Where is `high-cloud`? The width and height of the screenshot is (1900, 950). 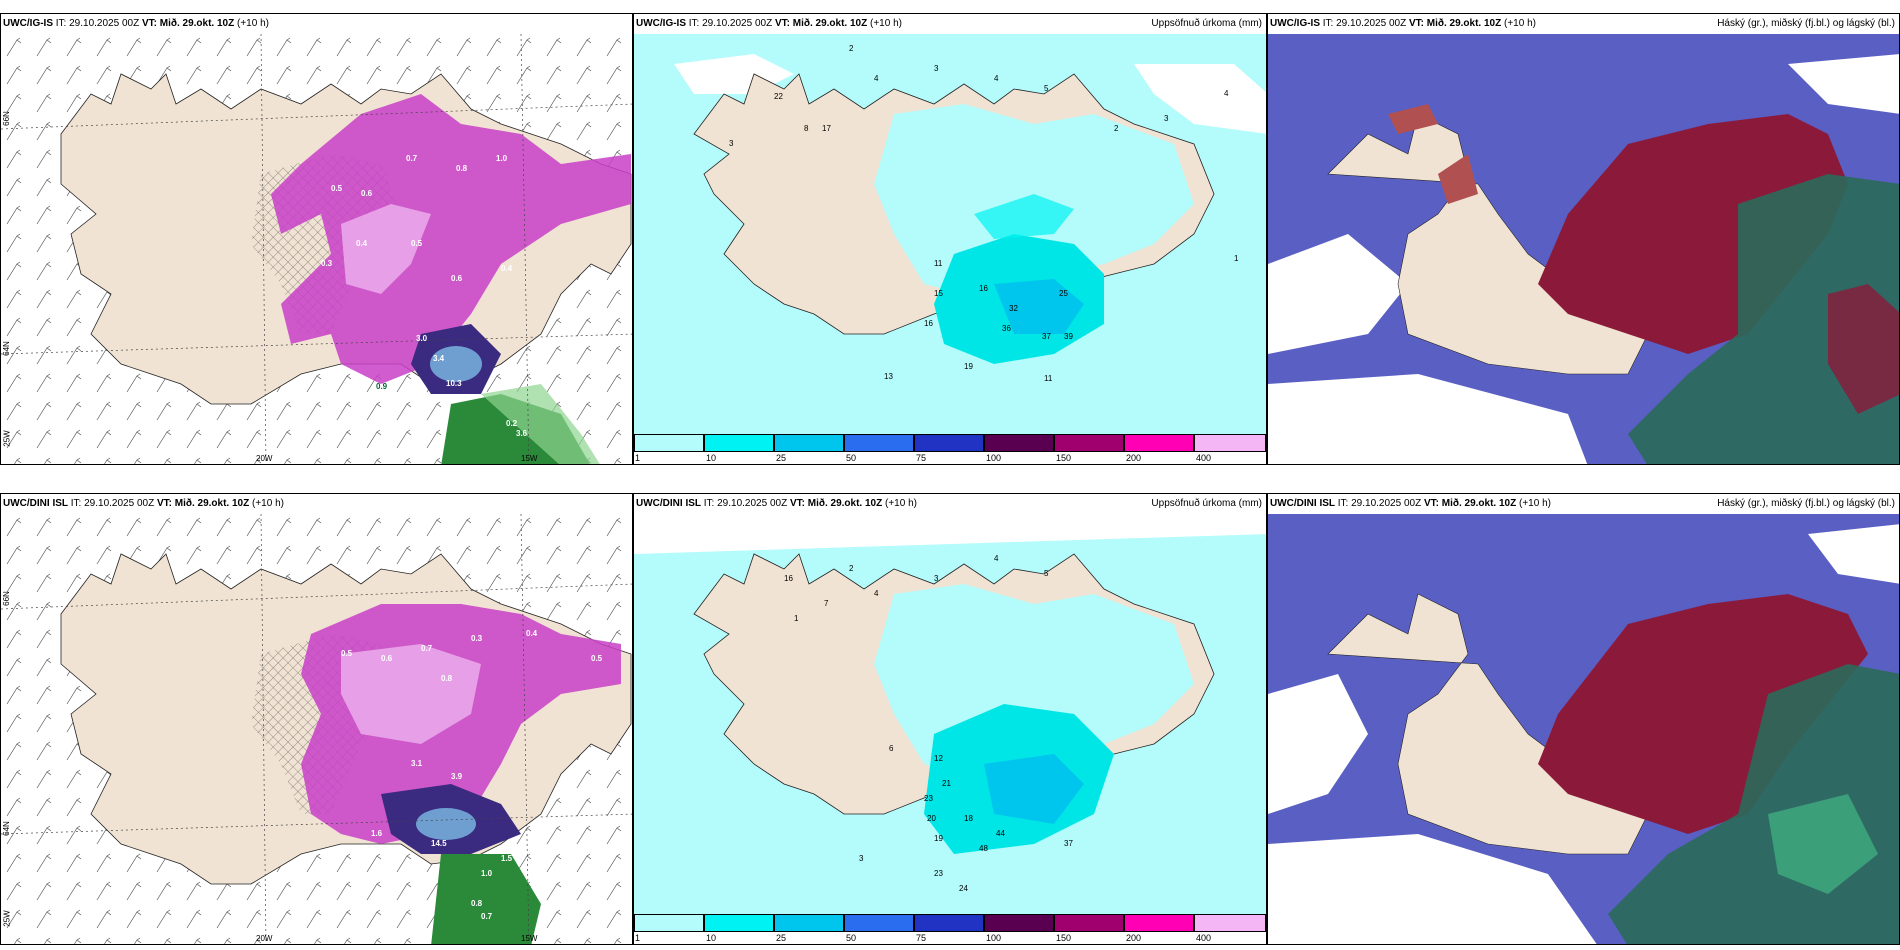 high-cloud is located at coordinates (1703, 714).